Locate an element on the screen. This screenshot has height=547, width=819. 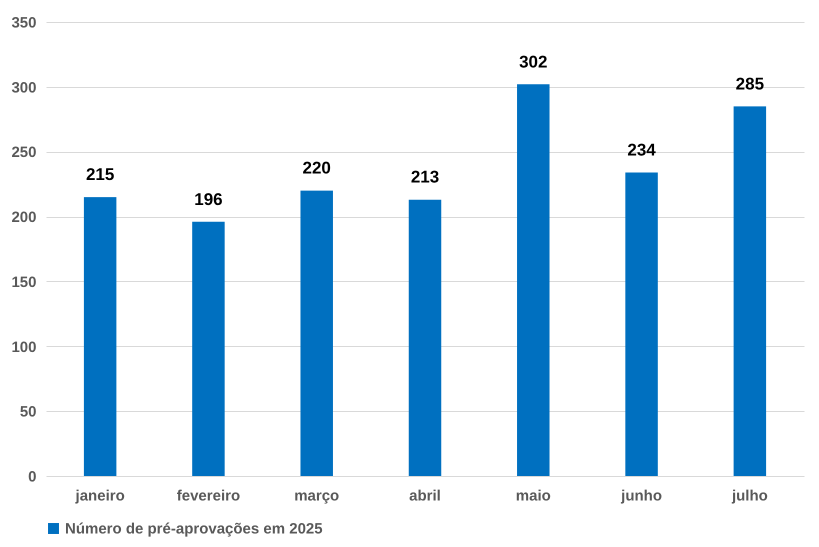
x-tick-label: abril is located at coordinates (425, 496).